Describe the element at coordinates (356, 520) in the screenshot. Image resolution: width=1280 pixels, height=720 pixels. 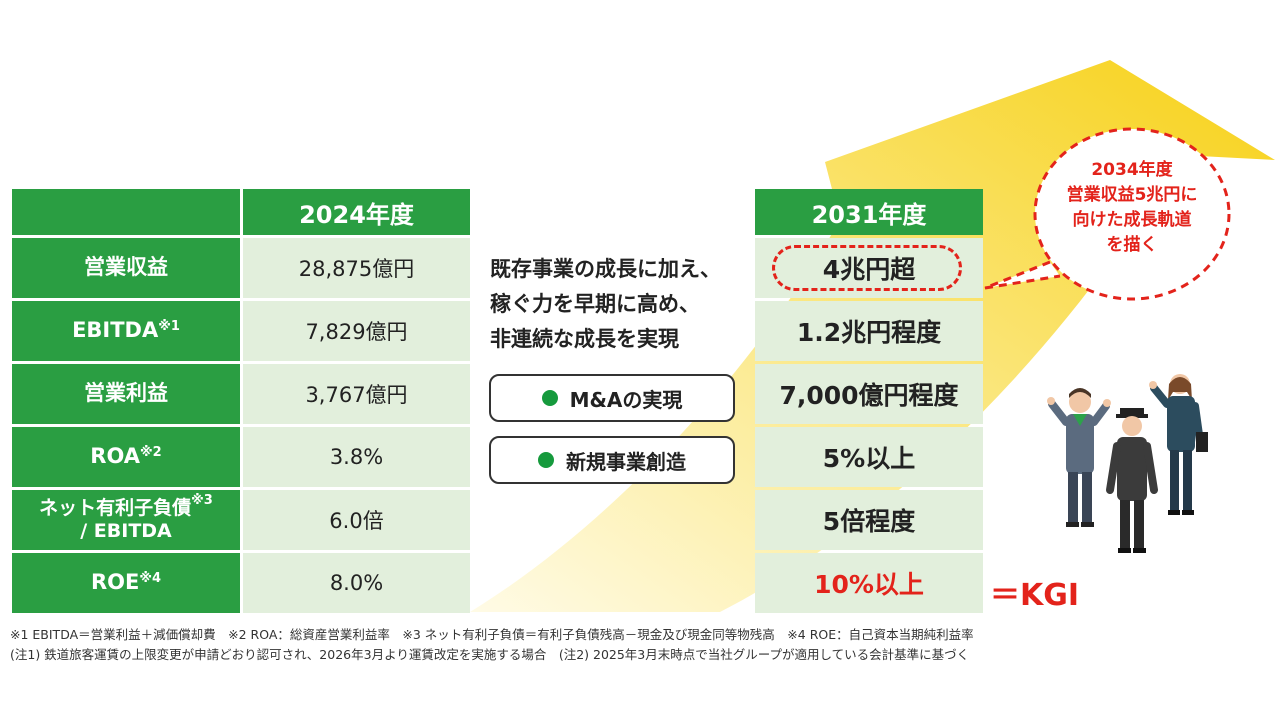
I see `value-2024-net-debt-ebitda: 6.0倍` at that location.